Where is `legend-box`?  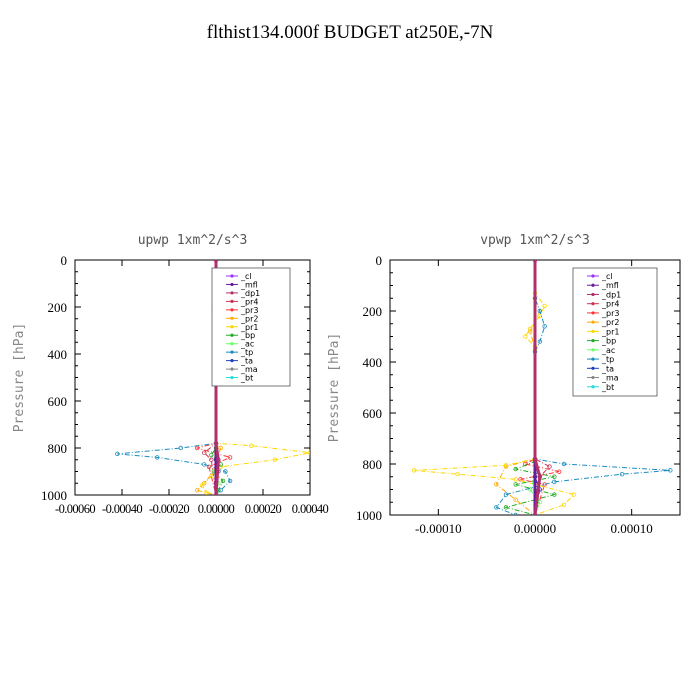
legend-box is located at coordinates (251, 327).